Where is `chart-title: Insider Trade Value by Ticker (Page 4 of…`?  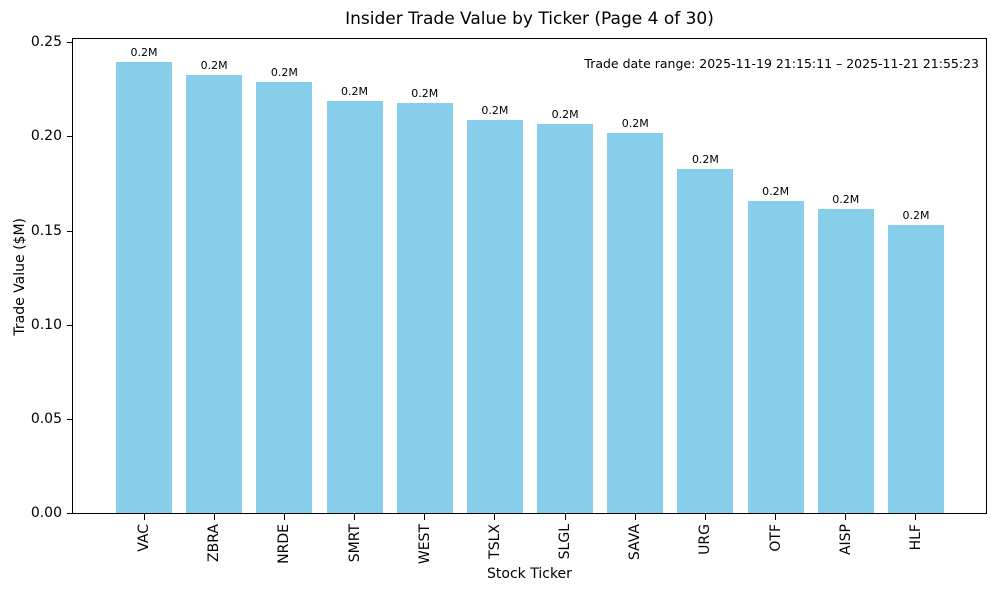
chart-title: Insider Trade Value by Ticker (Page 4 of… is located at coordinates (529, 19).